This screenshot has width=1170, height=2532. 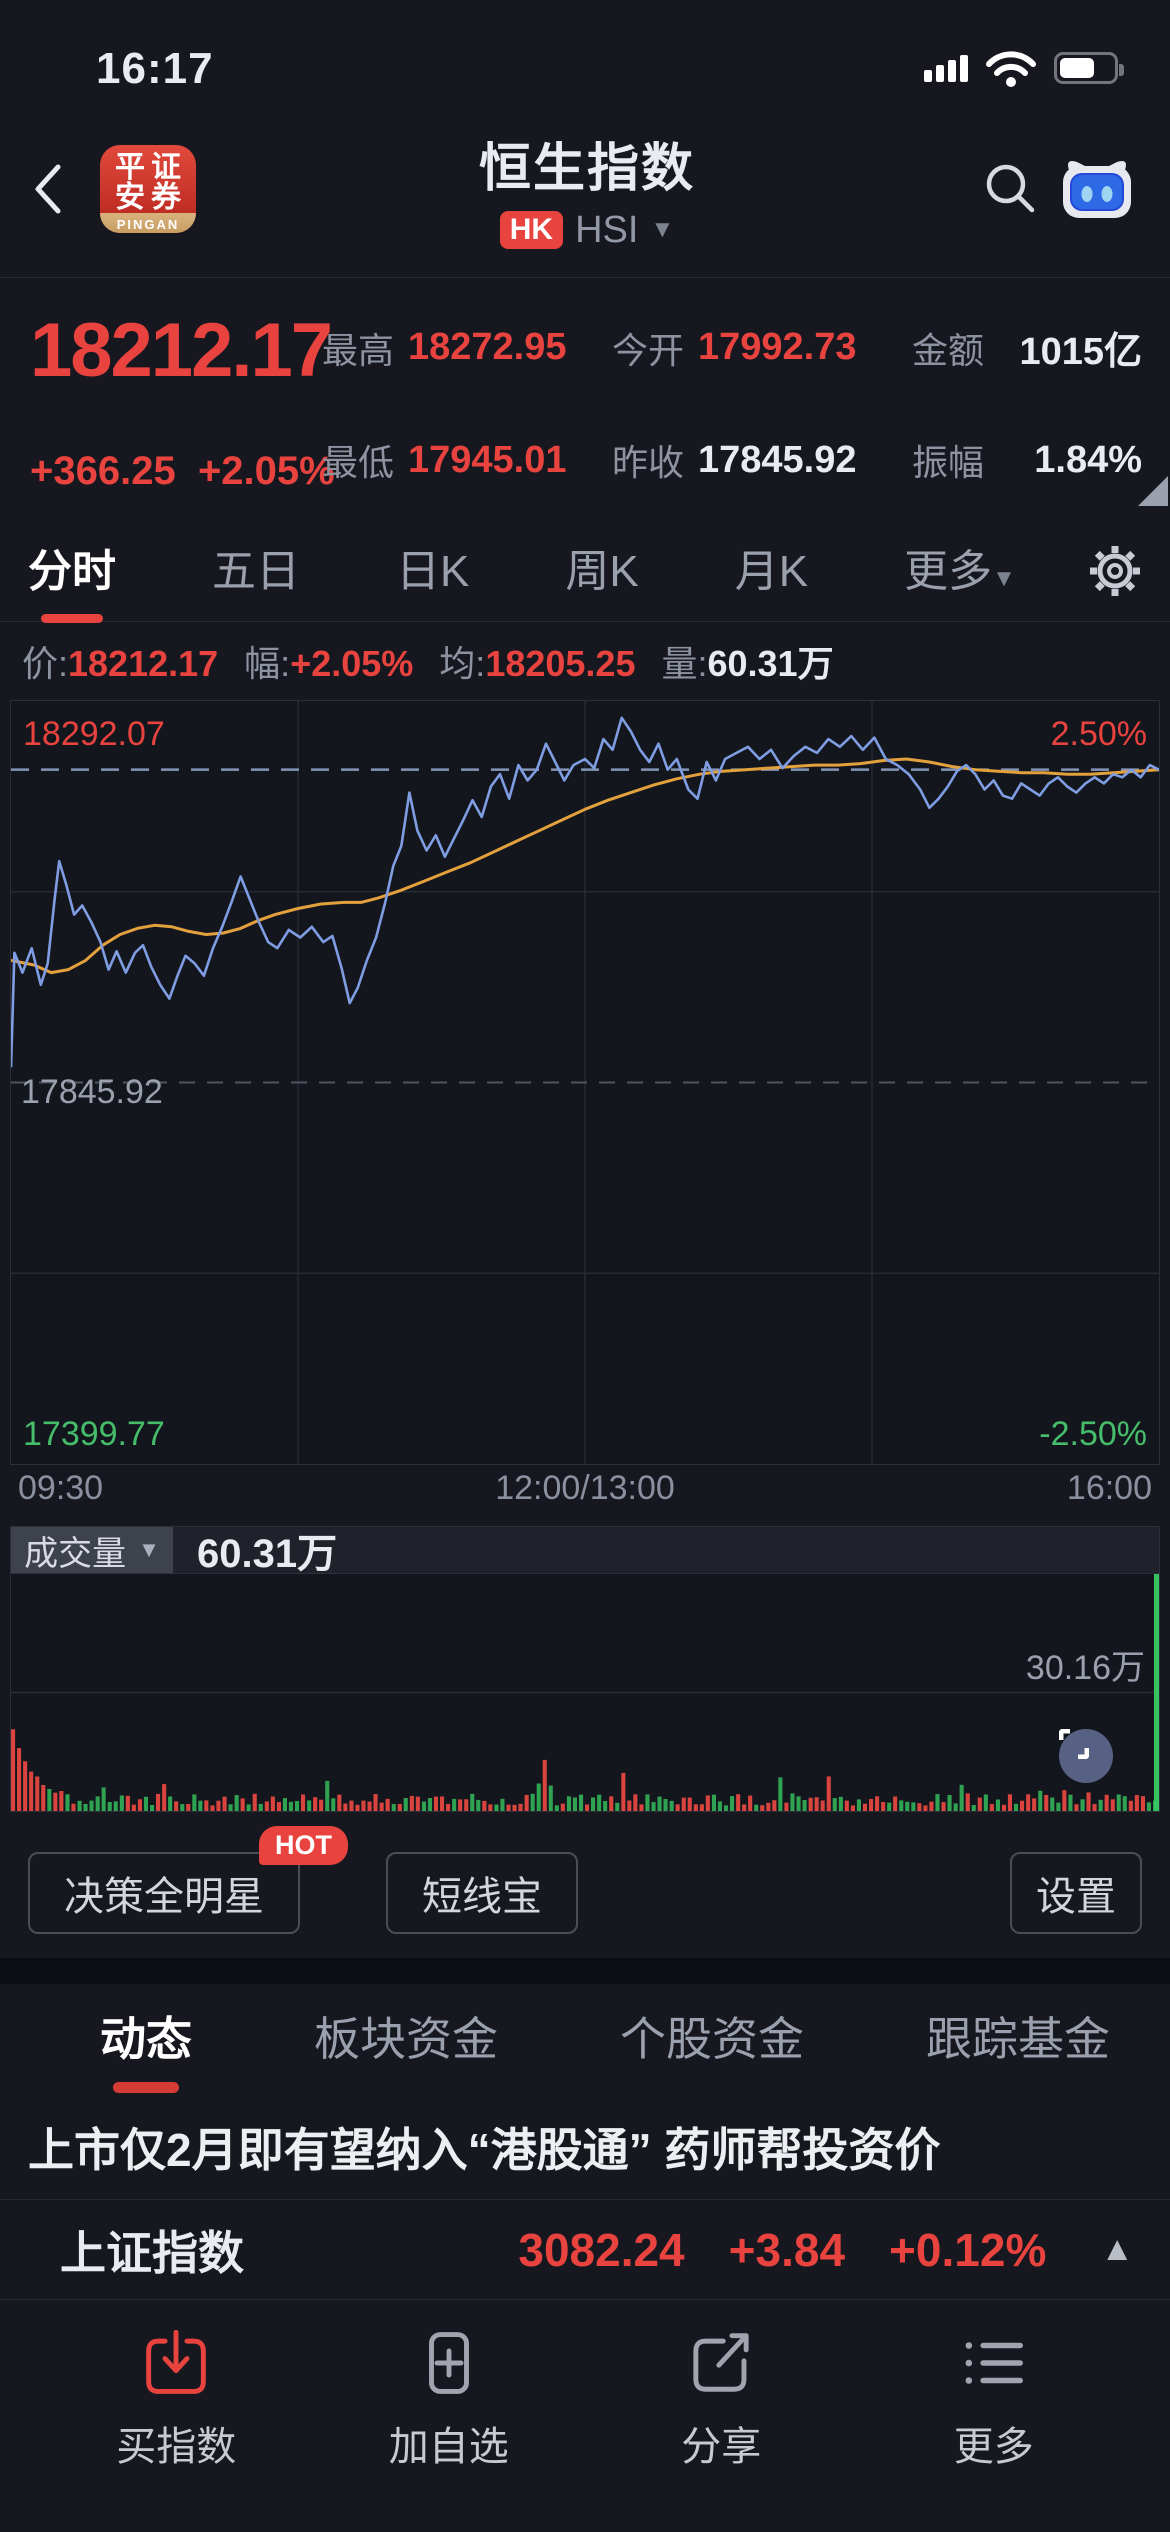 What do you see at coordinates (968, 2249) in the screenshot?
I see `index-change-pct: +0.12%` at bounding box center [968, 2249].